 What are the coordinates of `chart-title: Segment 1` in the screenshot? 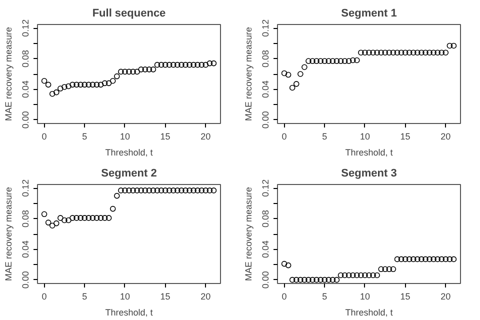 It's located at (369, 14).